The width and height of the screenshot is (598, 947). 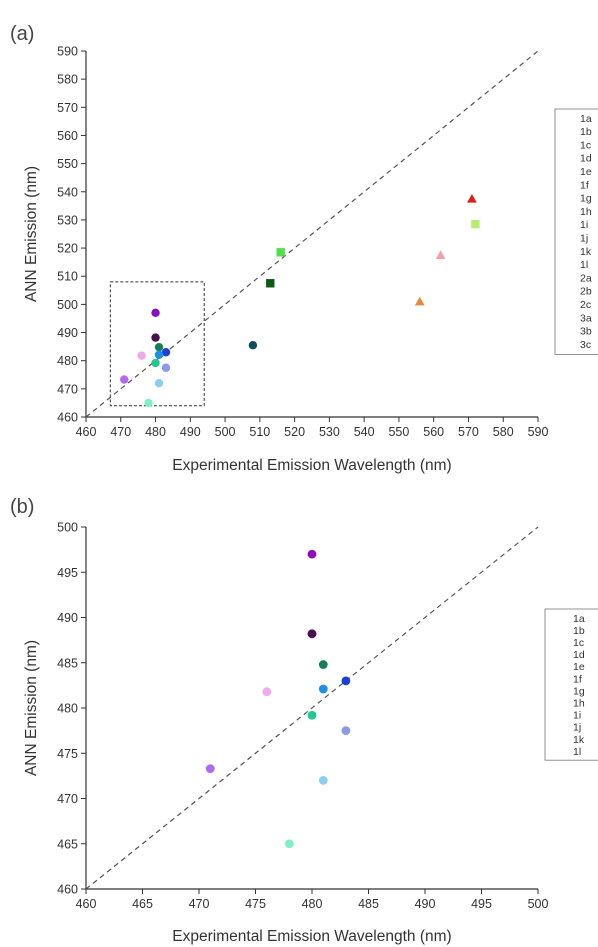 I want to click on legend-label-3a: 3a, so click(x=586, y=318).